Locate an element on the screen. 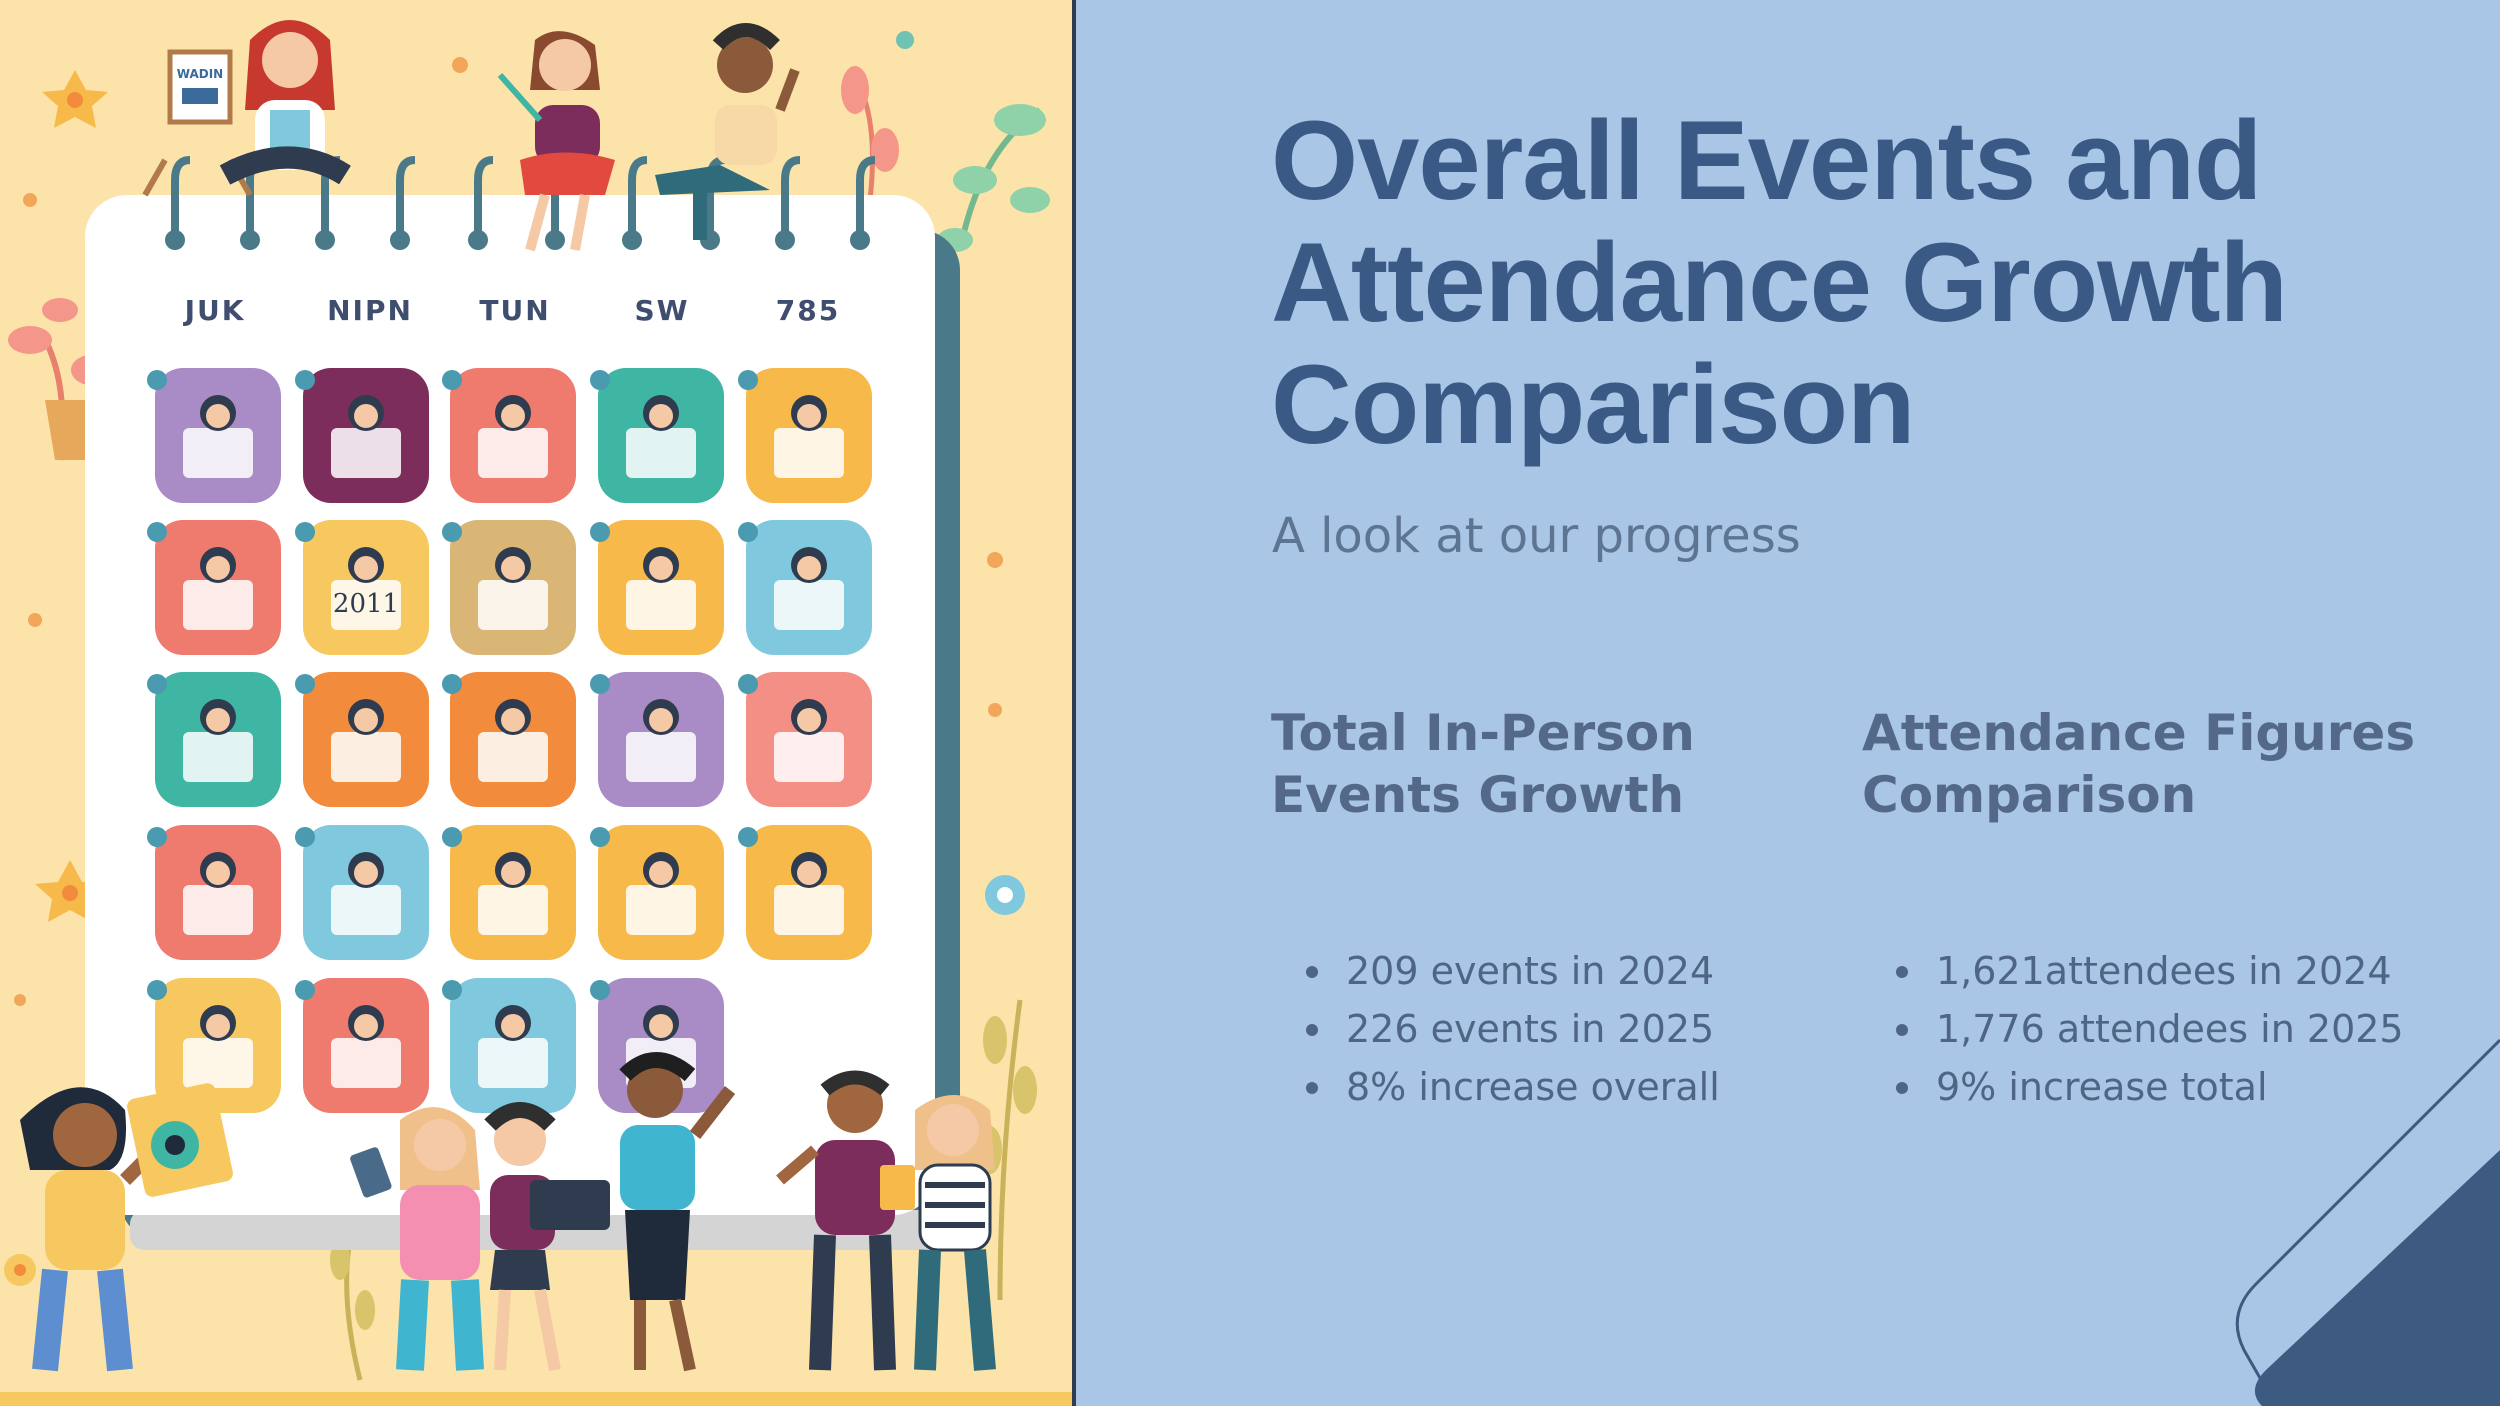 The image size is (2500, 1406). heading-line: Attendance Figures is located at coordinates (2139, 733).